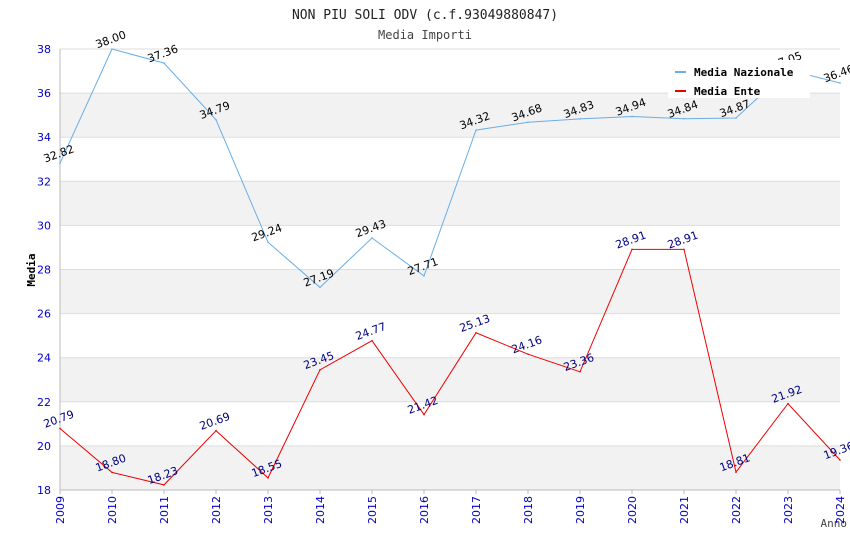 The image size is (850, 550). Describe the element at coordinates (44, 137) in the screenshot. I see `y-tick-label: 34` at that location.